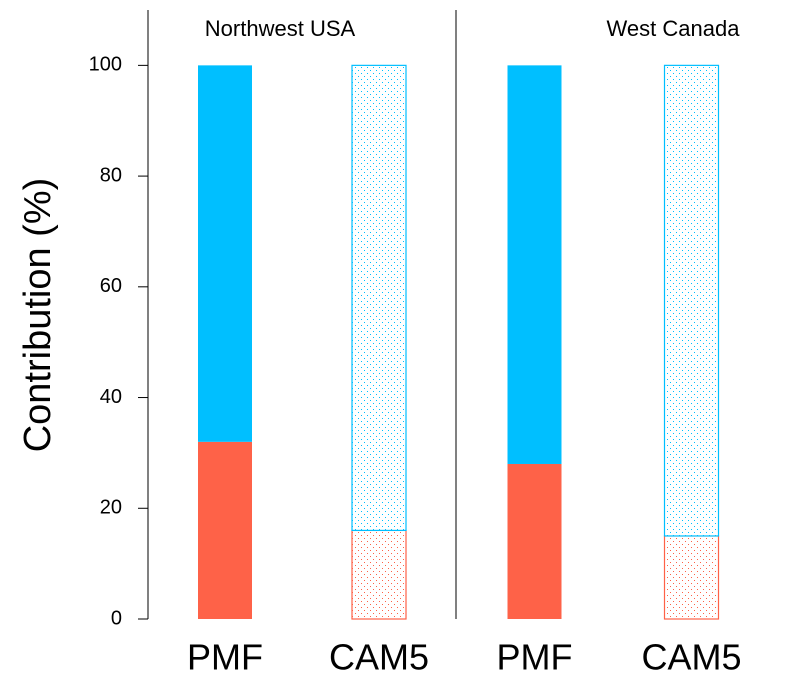  What do you see at coordinates (116, 618) in the screenshot?
I see `y-tick-label: 0` at bounding box center [116, 618].